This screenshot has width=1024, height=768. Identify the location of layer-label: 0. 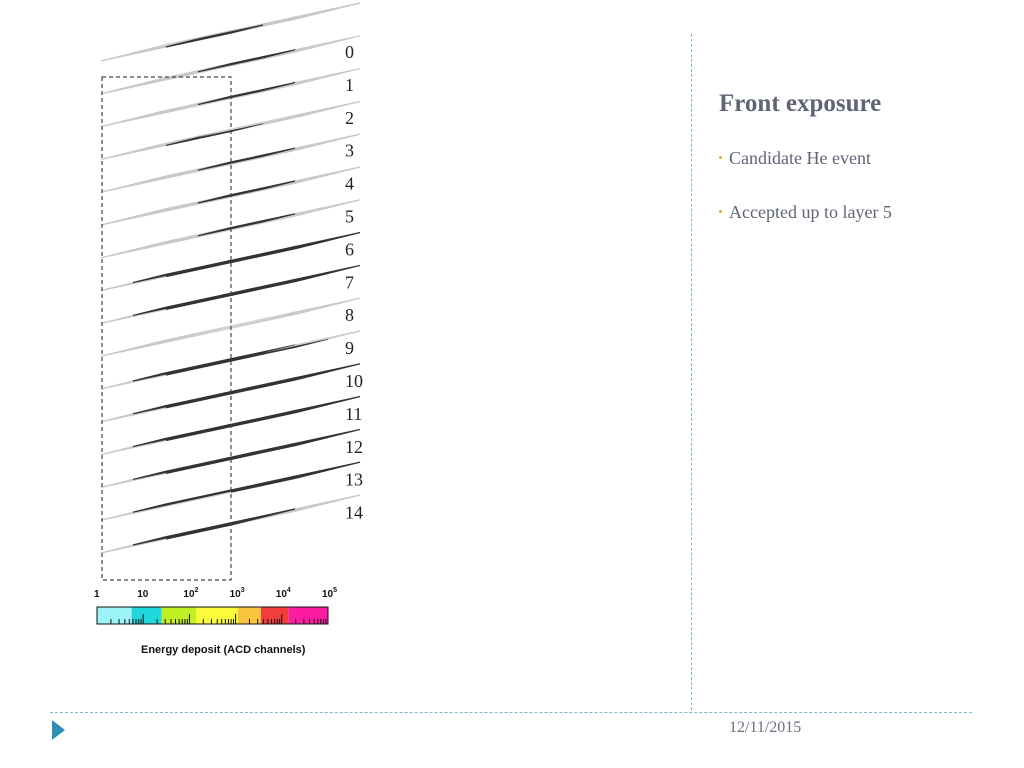
(349, 52).